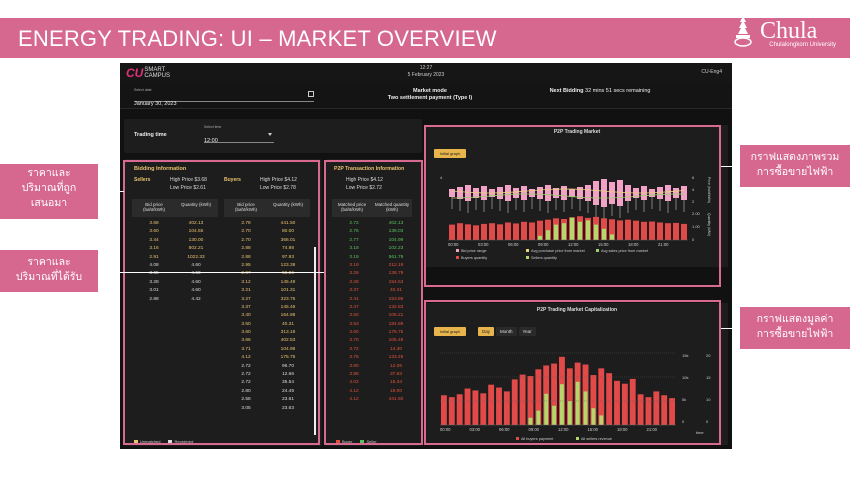 This screenshot has height=480, width=850. I want to click on table-row: 3.68 402.13, so click(175, 225).